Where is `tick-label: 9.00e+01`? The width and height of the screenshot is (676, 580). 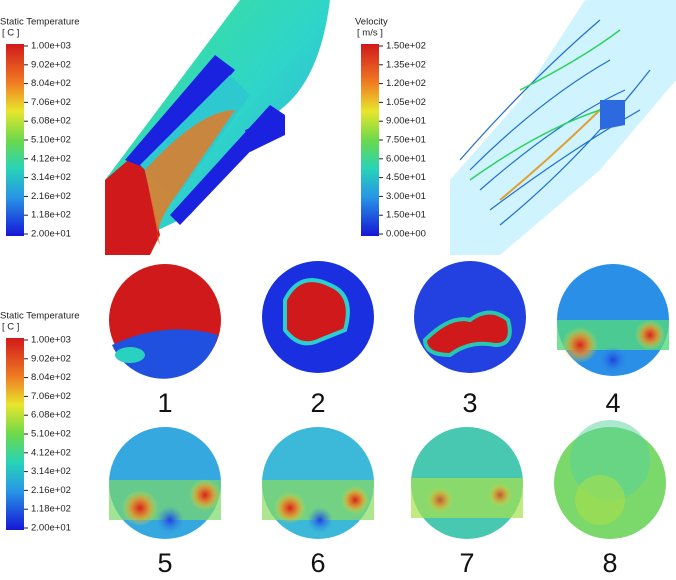 tick-label: 9.00e+01 is located at coordinates (406, 121).